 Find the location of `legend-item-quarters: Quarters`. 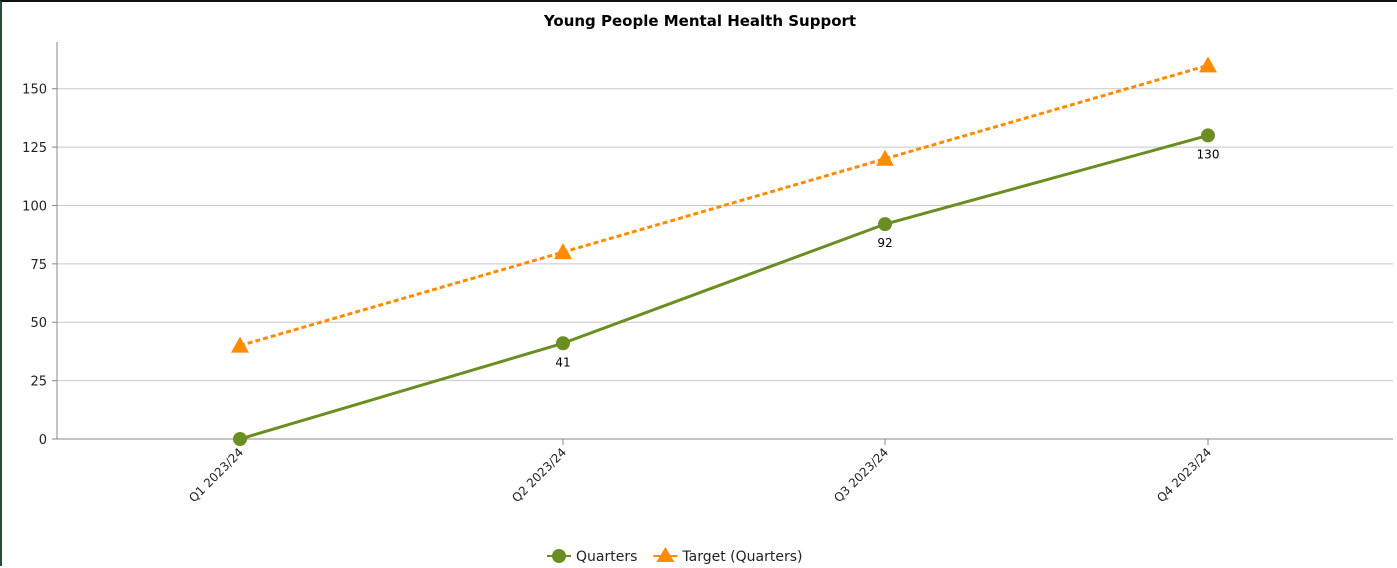

legend-item-quarters: Quarters is located at coordinates (592, 557).